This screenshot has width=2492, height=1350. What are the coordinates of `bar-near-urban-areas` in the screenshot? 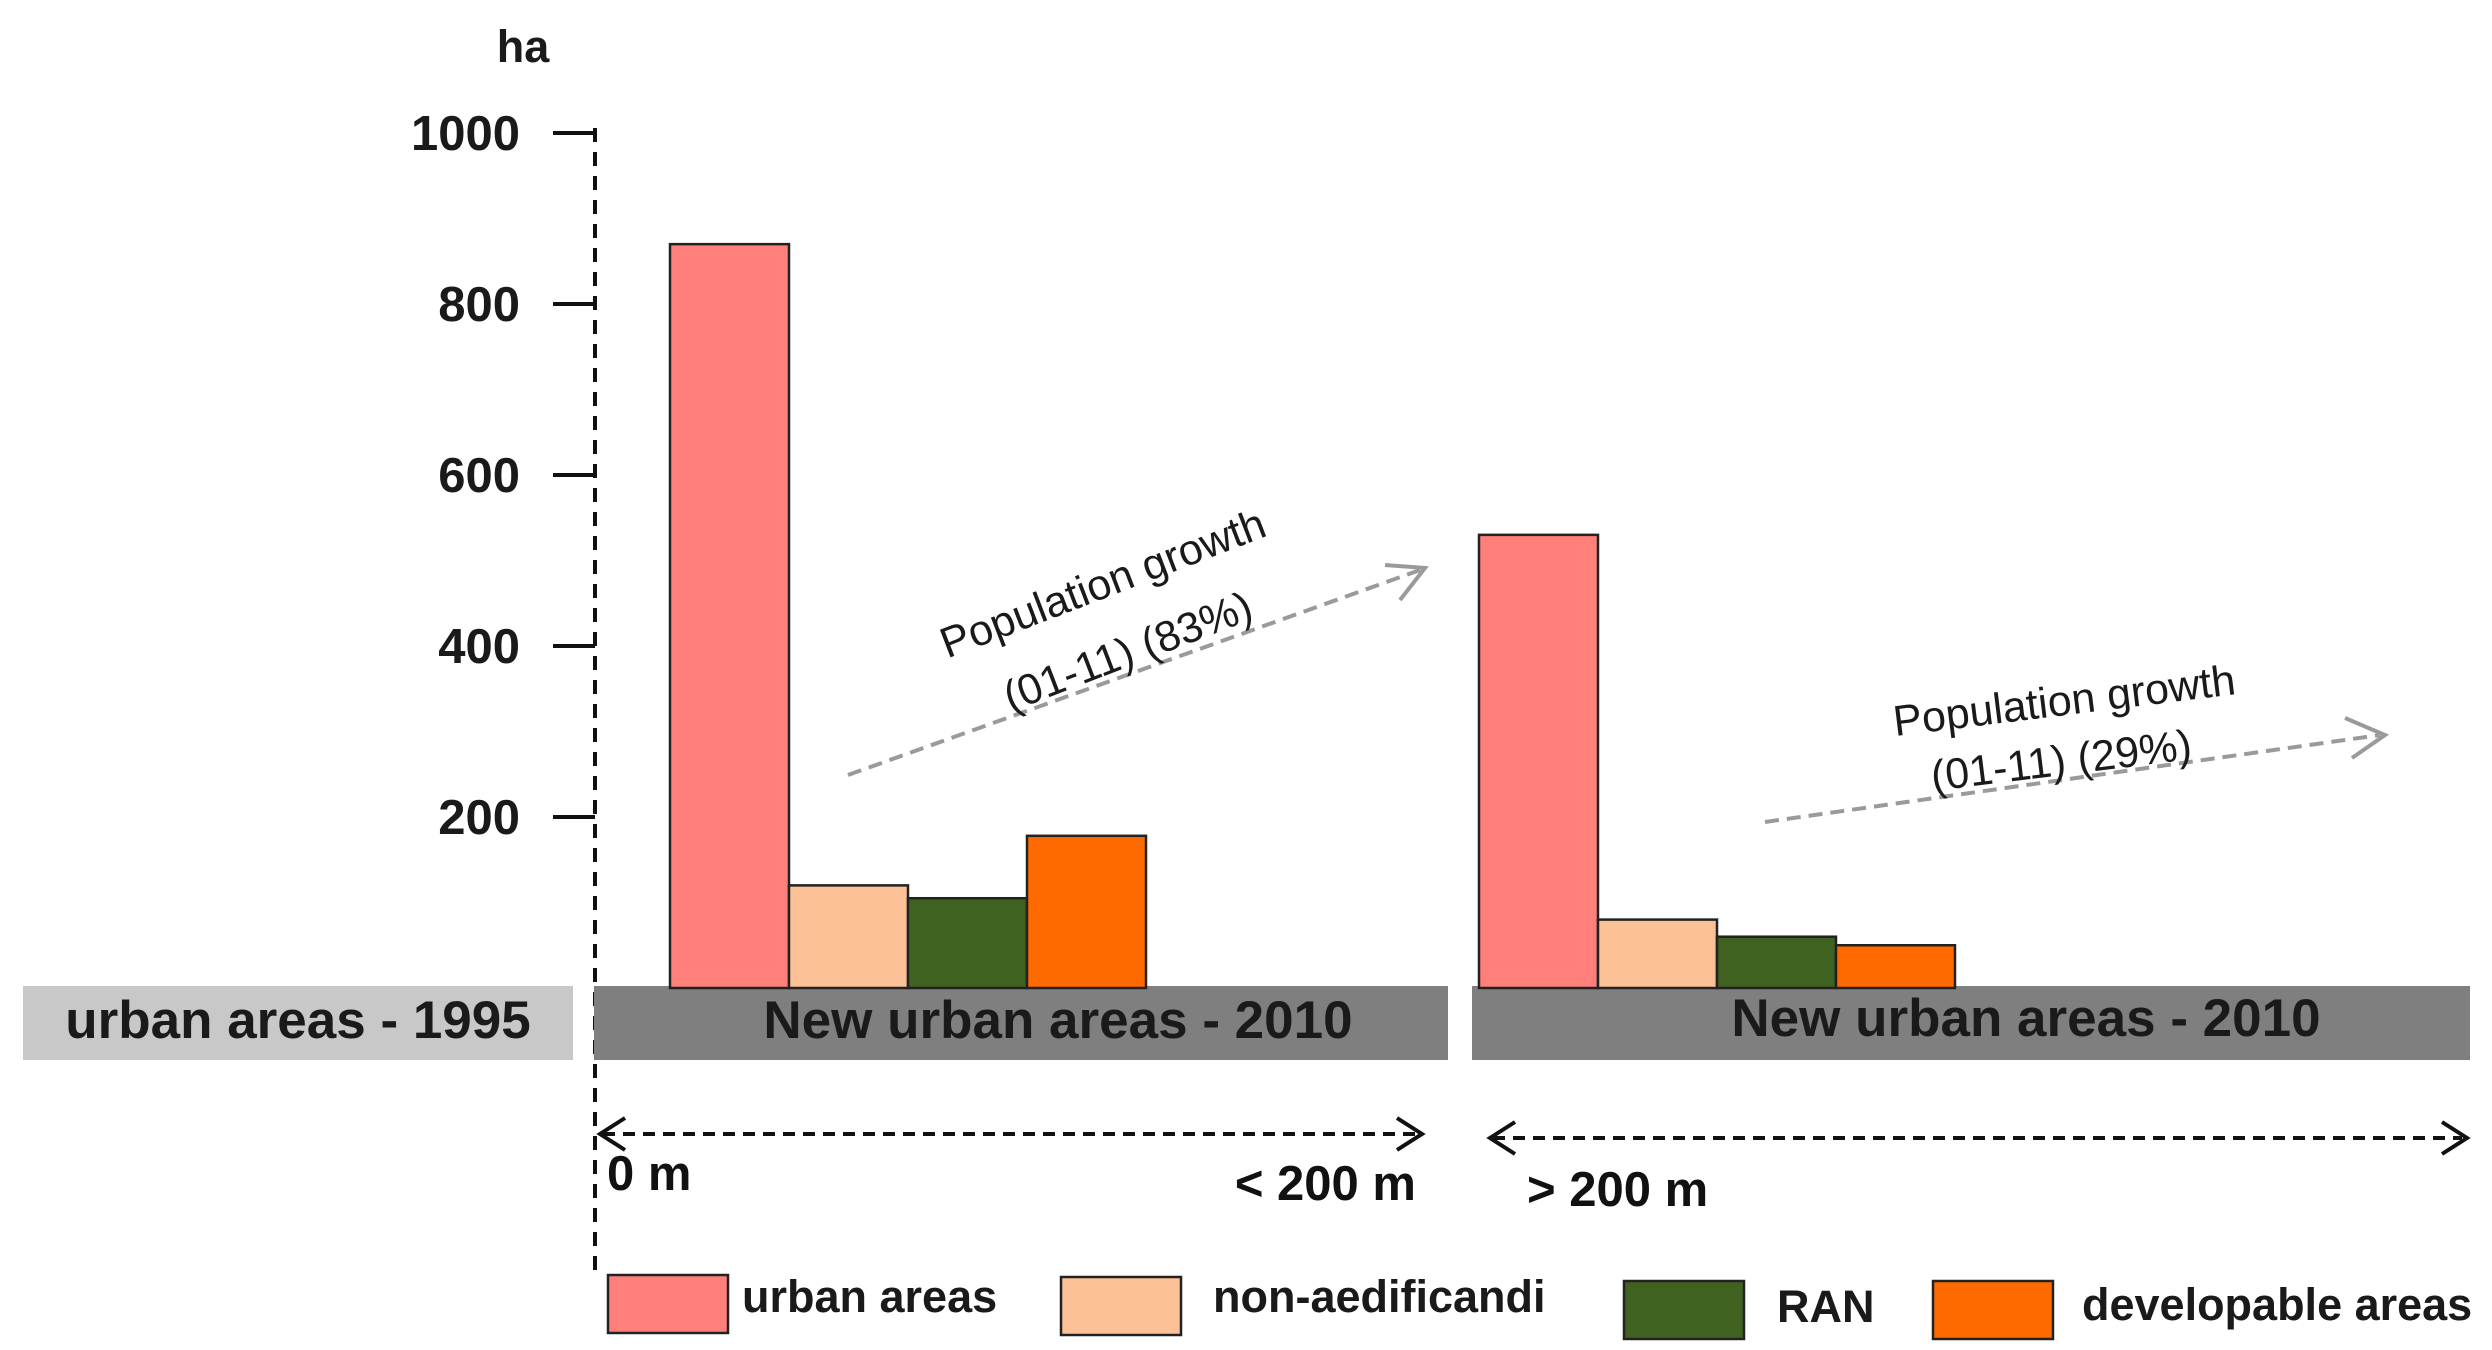 It's located at (729, 616).